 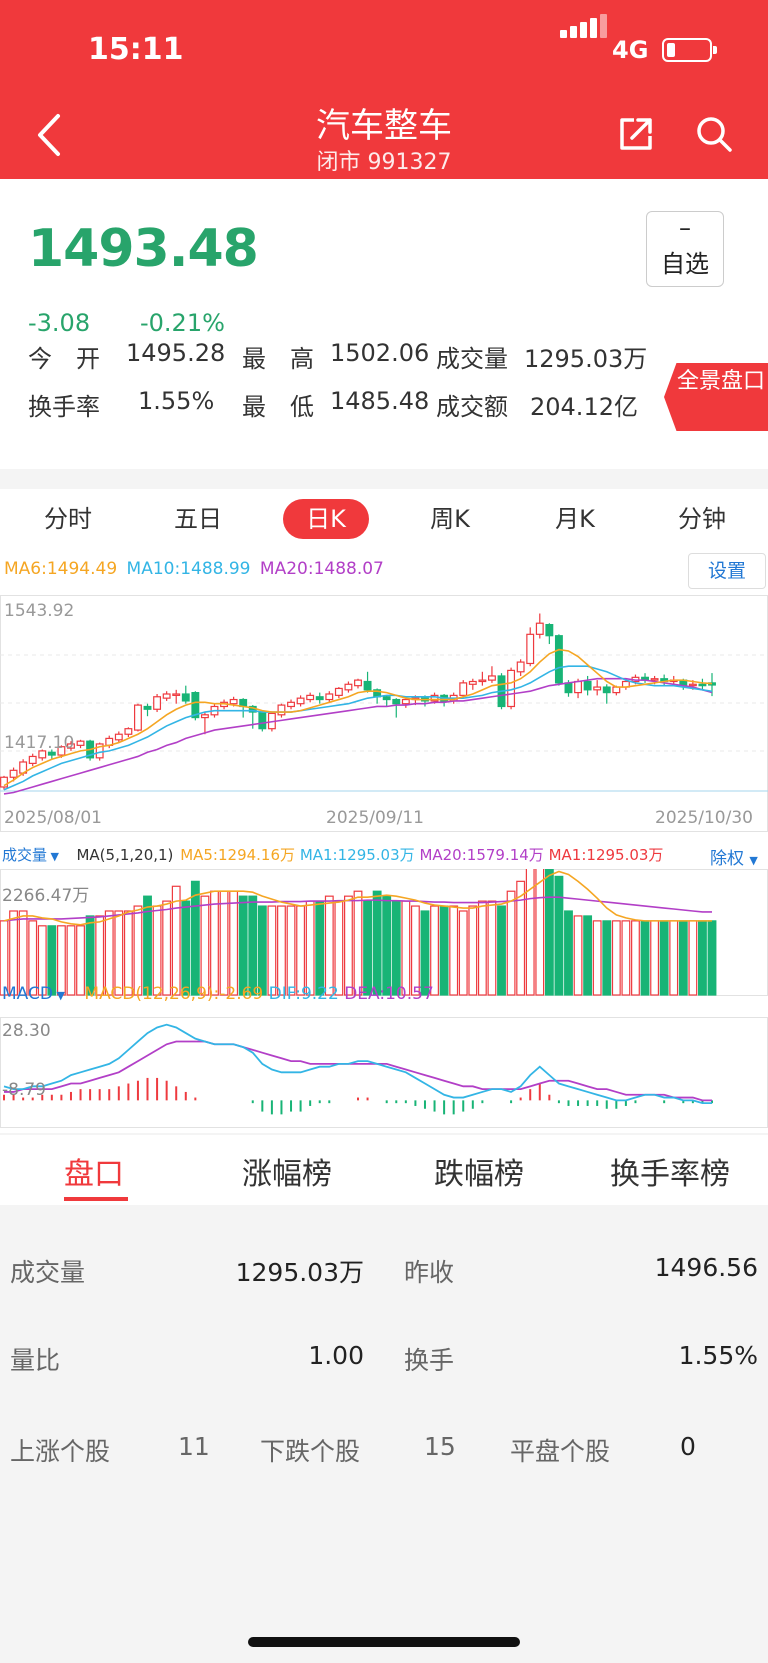 What do you see at coordinates (575, 519) in the screenshot?
I see `tab-monthly-k: 月K` at bounding box center [575, 519].